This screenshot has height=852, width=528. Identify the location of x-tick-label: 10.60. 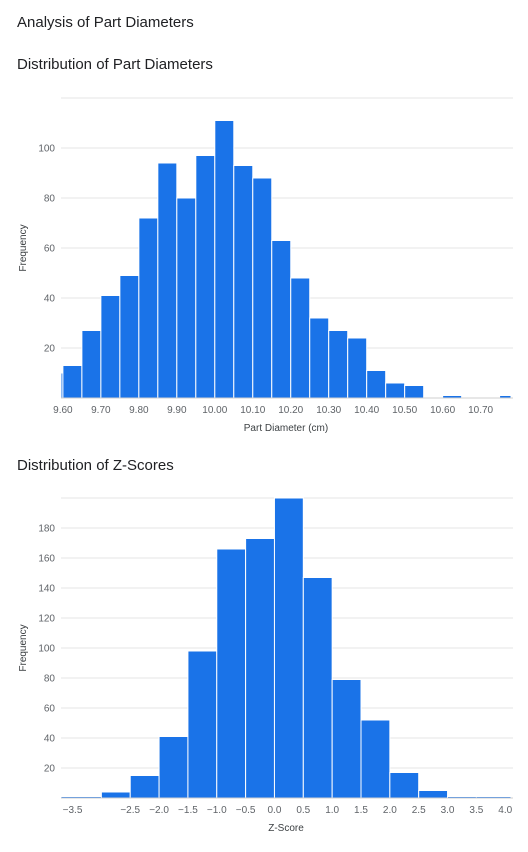
(442, 410).